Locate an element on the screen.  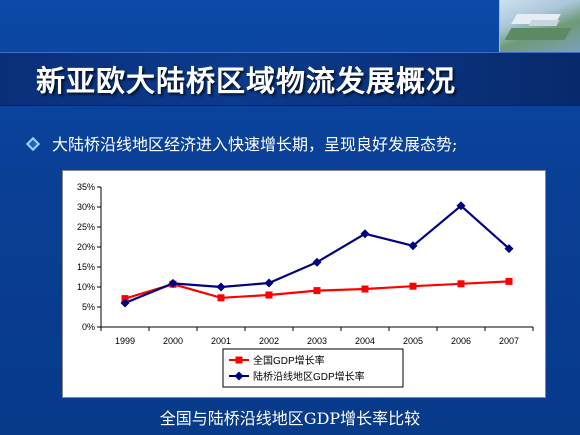
x-tick-label: 2000 is located at coordinates (173, 341).